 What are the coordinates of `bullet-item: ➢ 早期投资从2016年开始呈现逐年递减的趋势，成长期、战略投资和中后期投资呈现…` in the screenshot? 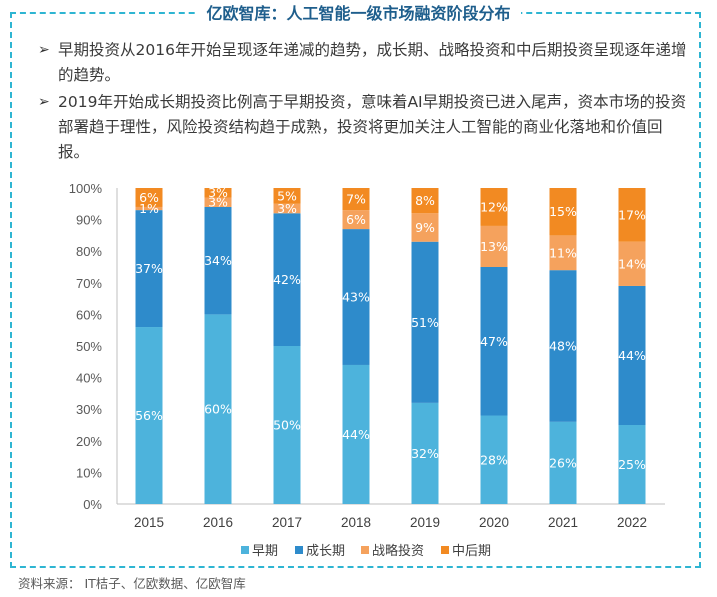 It's located at (365, 63).